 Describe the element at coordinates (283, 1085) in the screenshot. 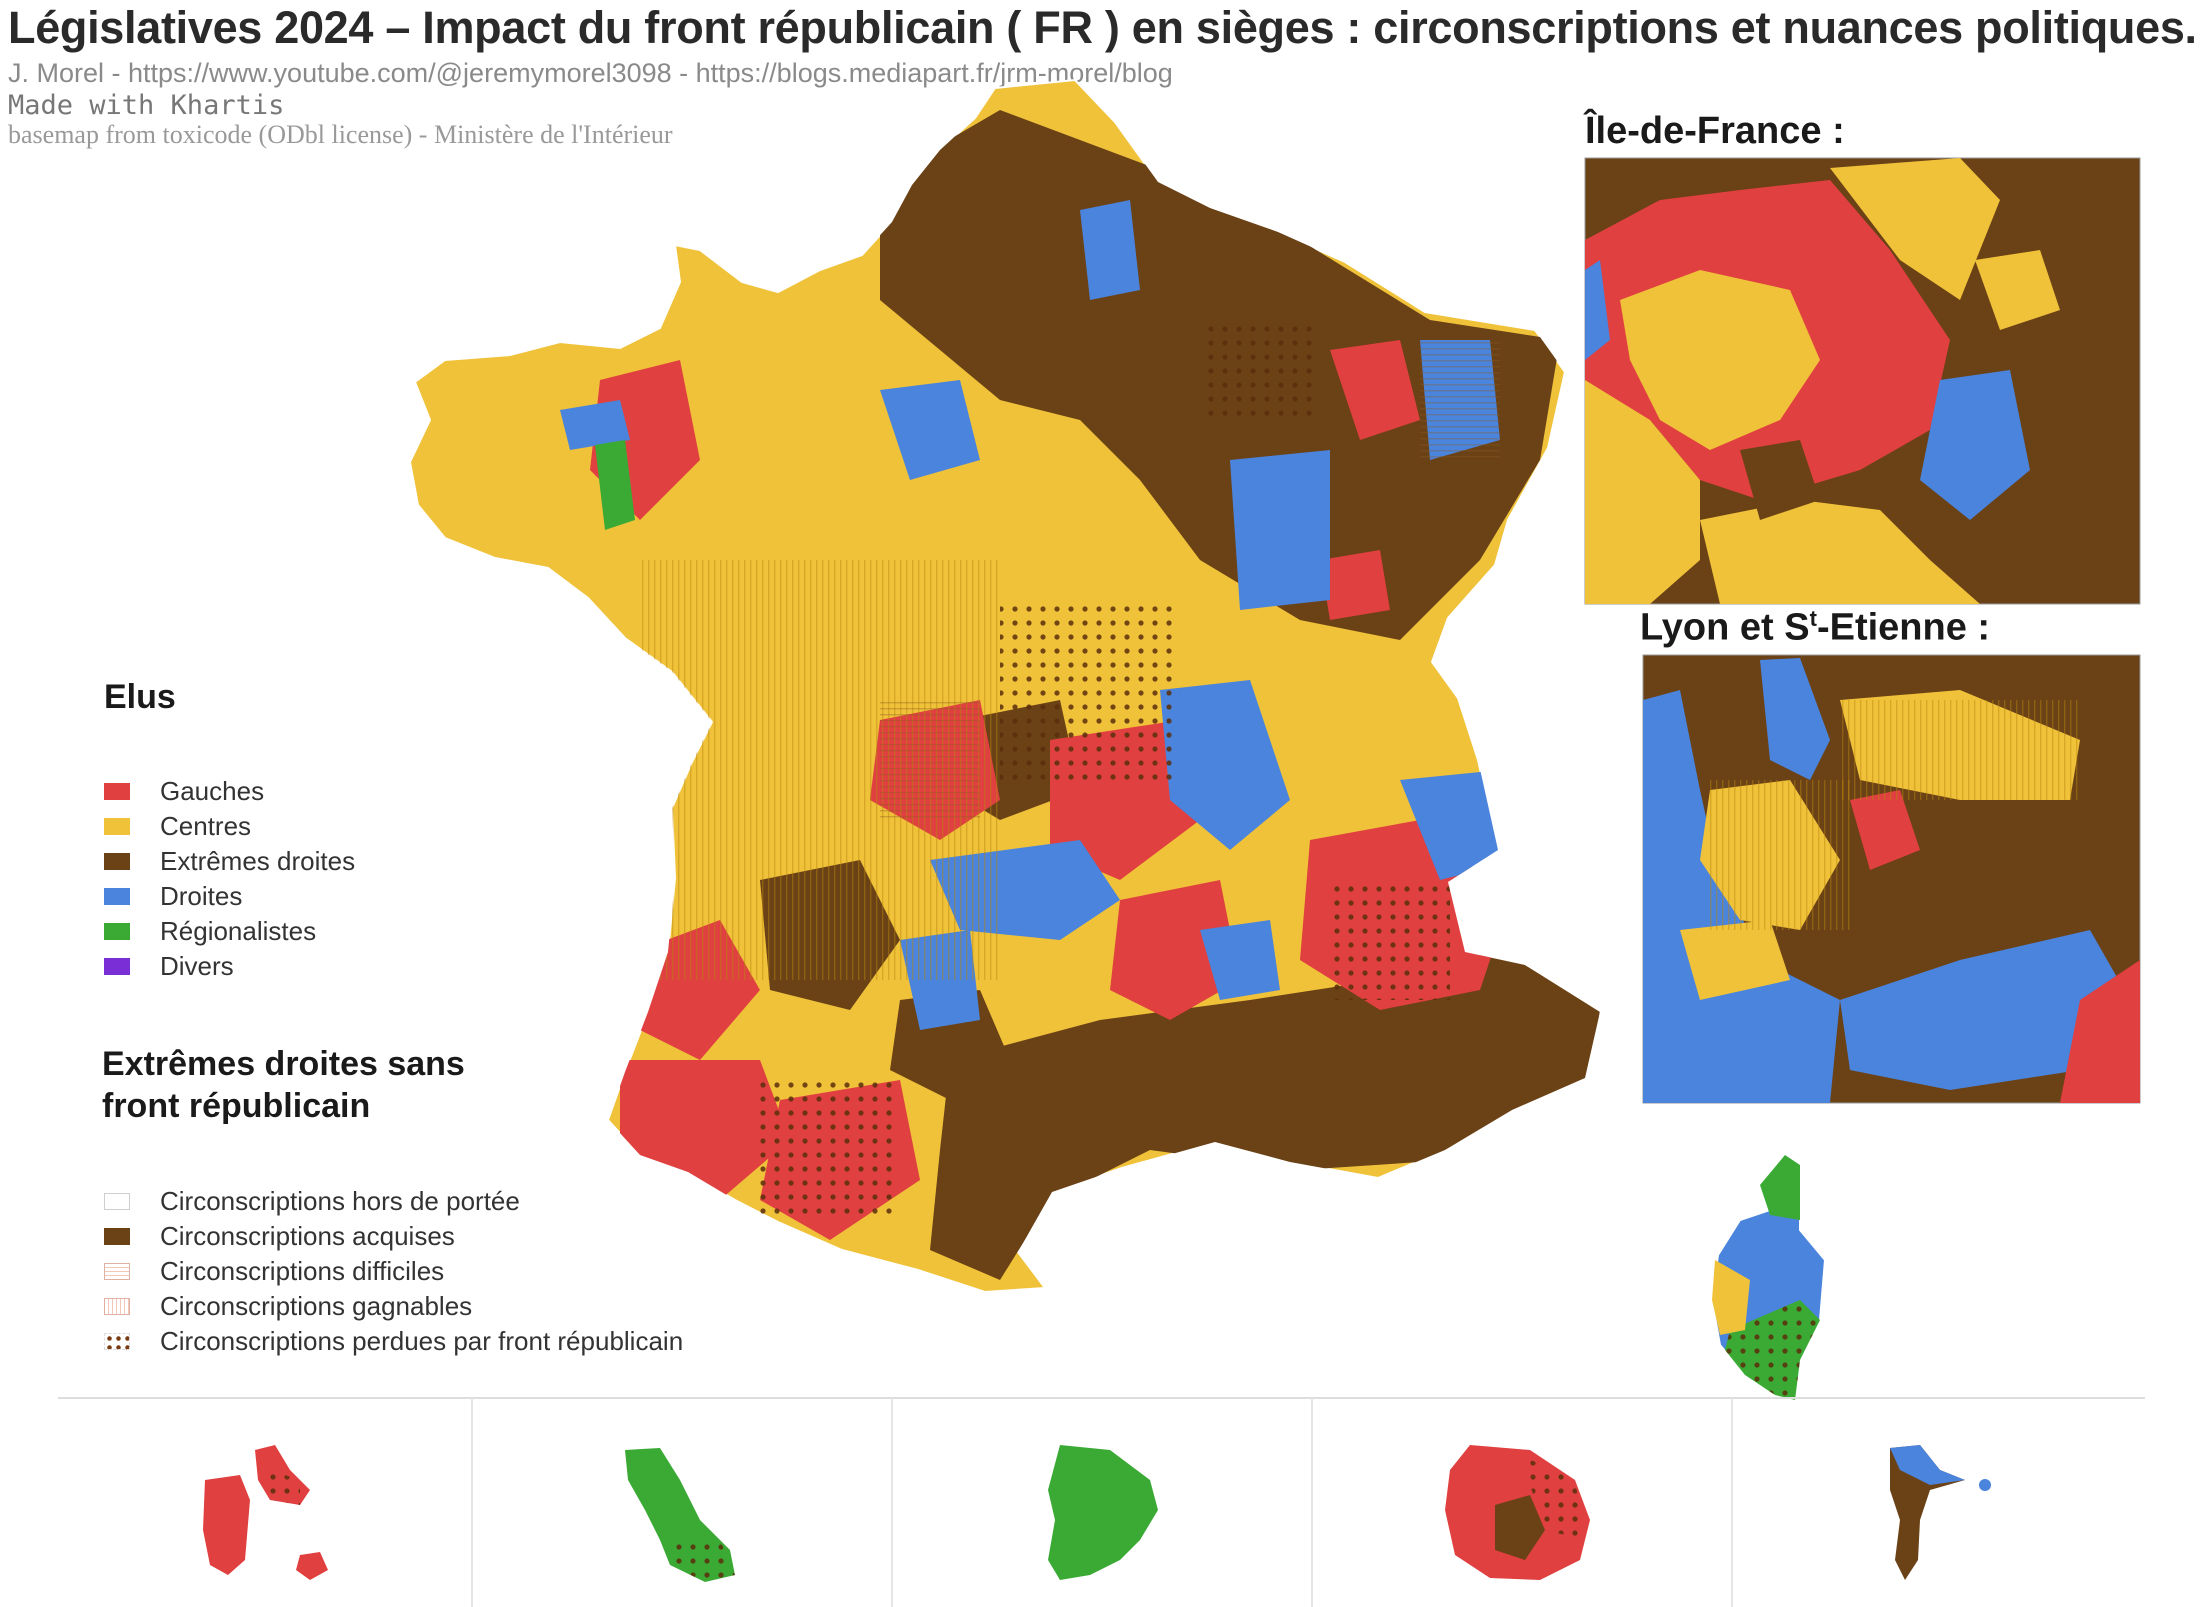

I see `legend-fr-title: Extrêmes droites sans front républicain` at that location.